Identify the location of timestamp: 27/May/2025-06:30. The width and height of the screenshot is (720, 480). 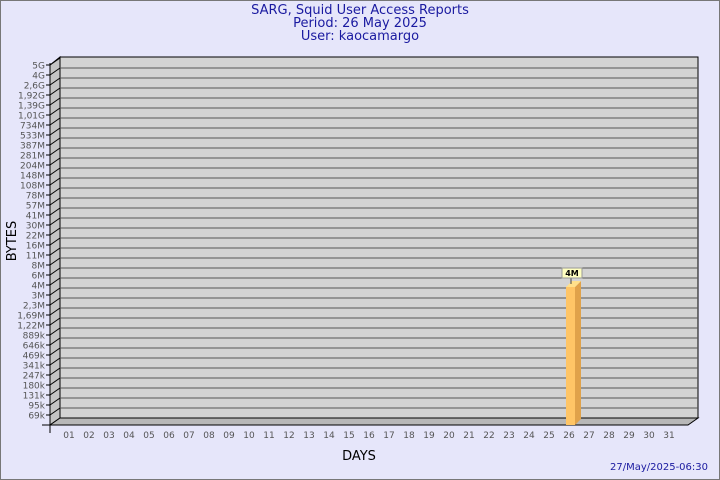
(659, 467).